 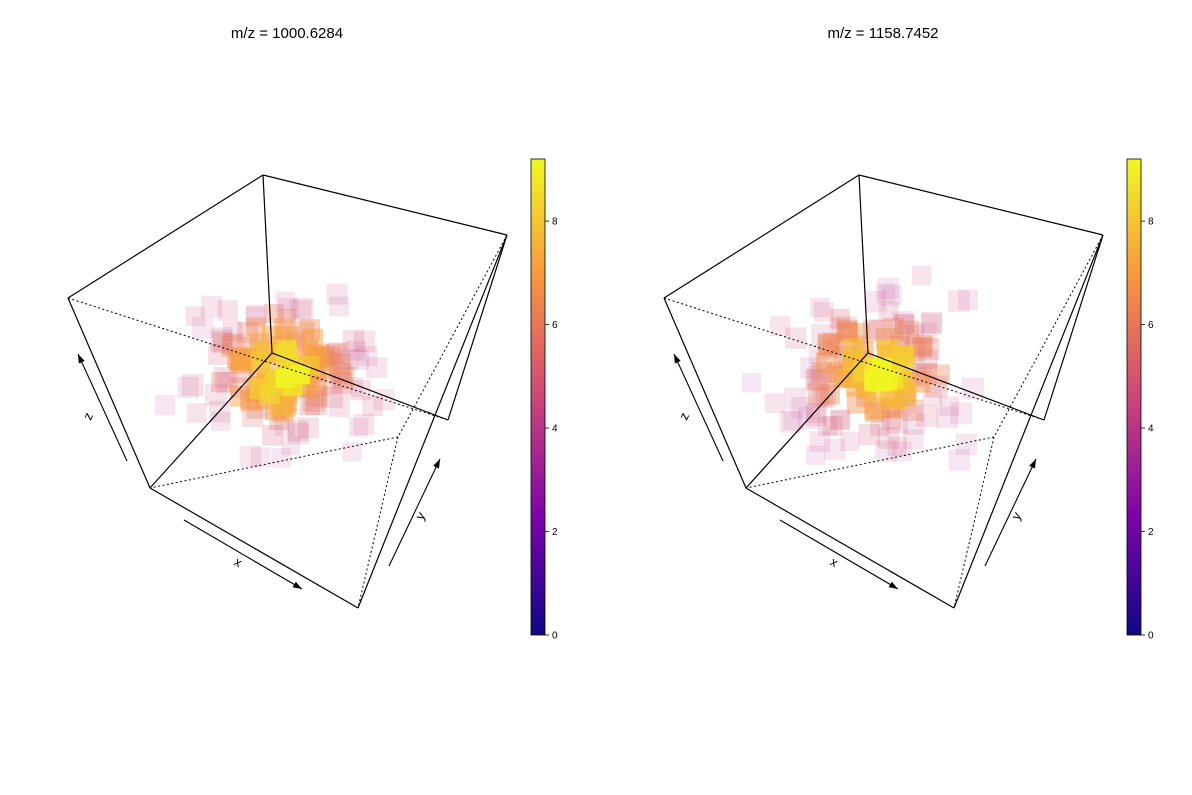 I want to click on points-layer, so click(x=862, y=368).